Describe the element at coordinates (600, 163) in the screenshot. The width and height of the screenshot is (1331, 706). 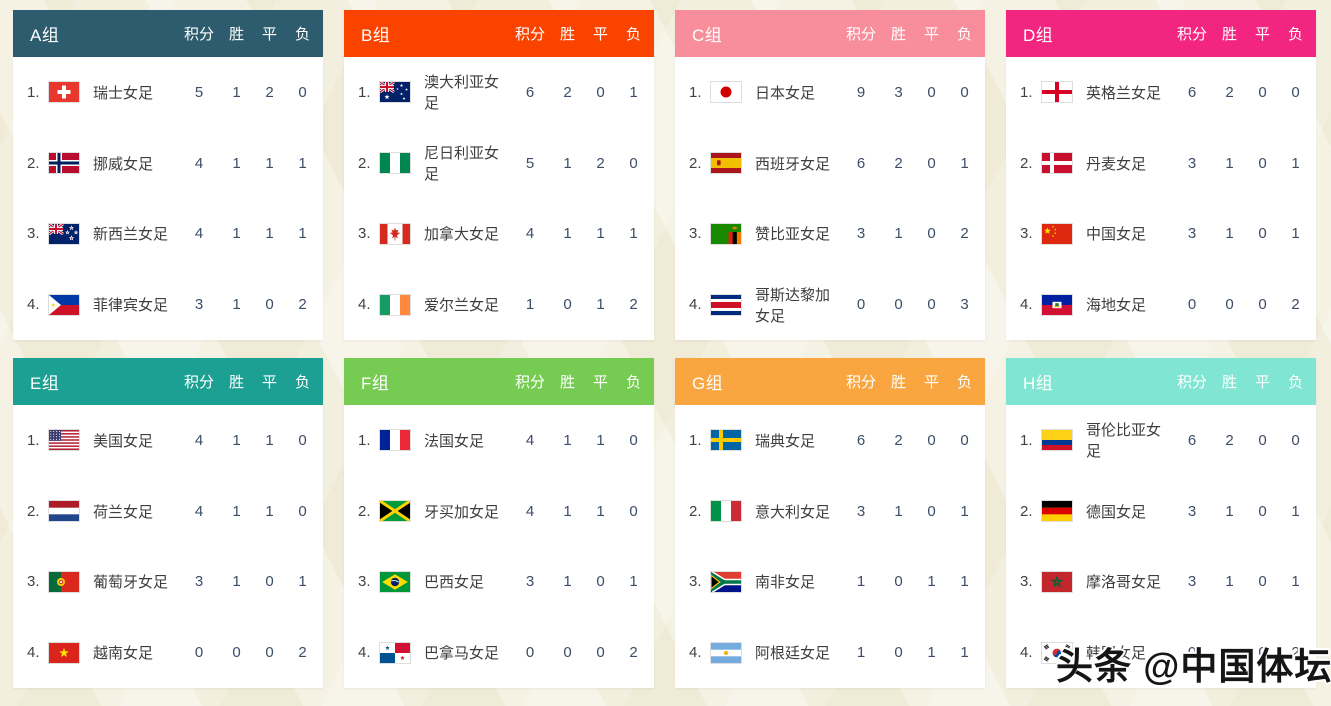
I see `team-draws: 2` at that location.